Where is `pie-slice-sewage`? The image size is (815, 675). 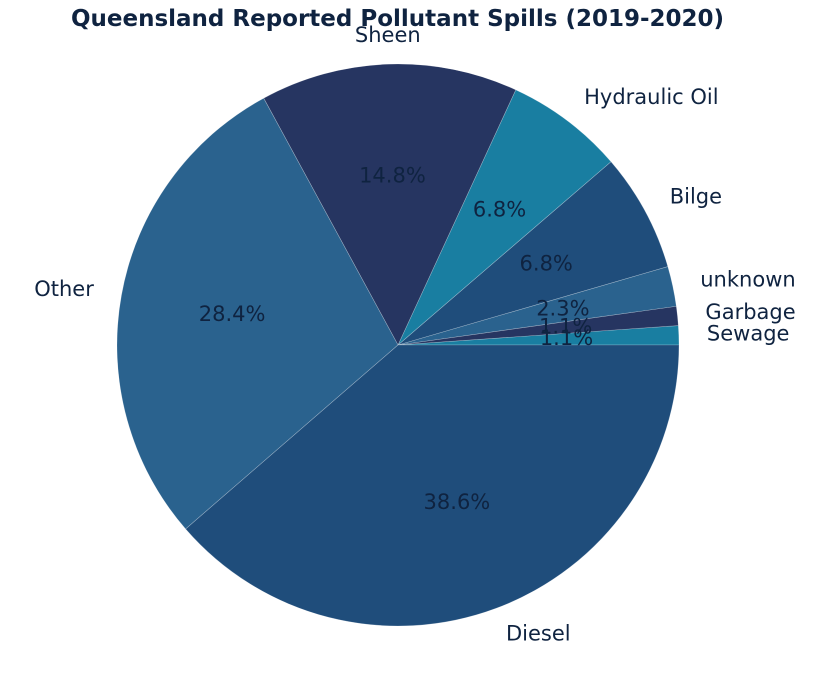 pie-slice-sewage is located at coordinates (538, 335).